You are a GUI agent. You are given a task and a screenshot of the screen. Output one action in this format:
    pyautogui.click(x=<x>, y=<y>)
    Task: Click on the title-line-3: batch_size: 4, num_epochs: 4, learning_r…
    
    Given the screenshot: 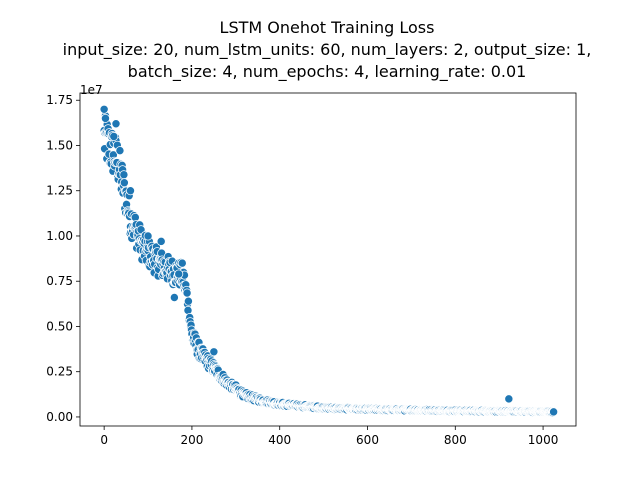 What is the action you would take?
    pyautogui.click(x=327, y=72)
    